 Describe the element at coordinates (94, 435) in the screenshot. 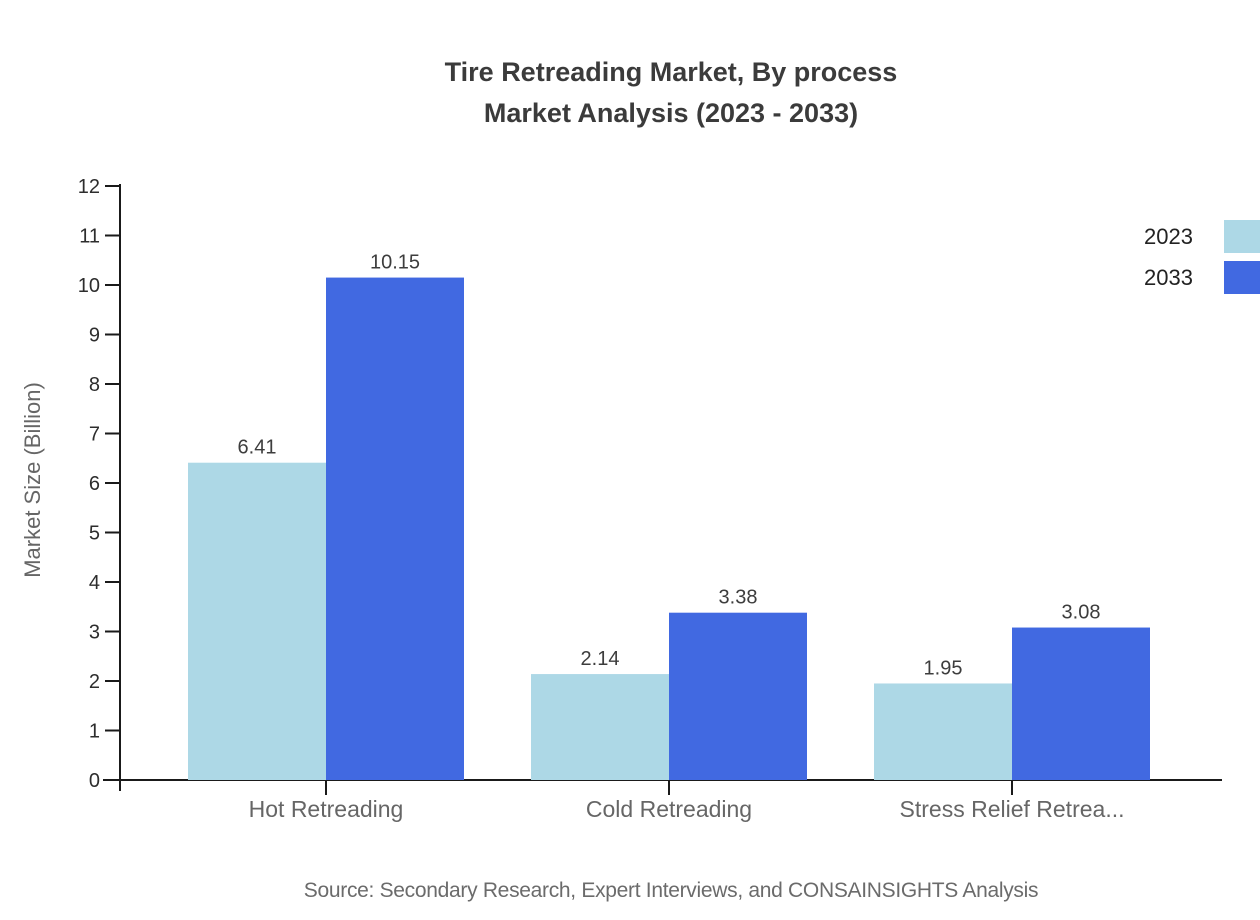

I see `y-tick-label: 7` at that location.